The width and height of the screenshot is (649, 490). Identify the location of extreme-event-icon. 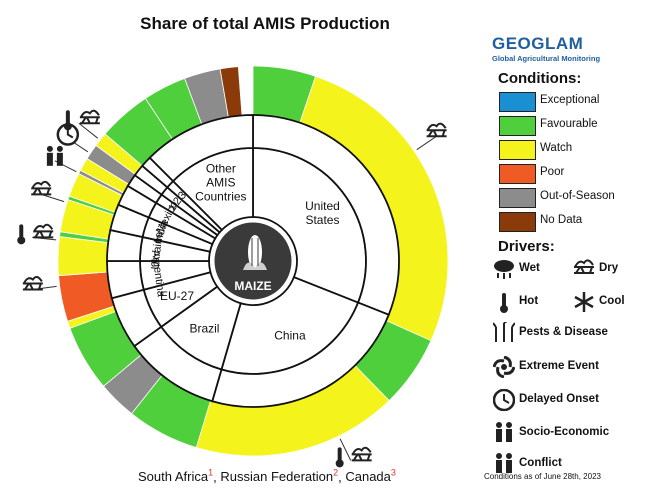
(504, 367).